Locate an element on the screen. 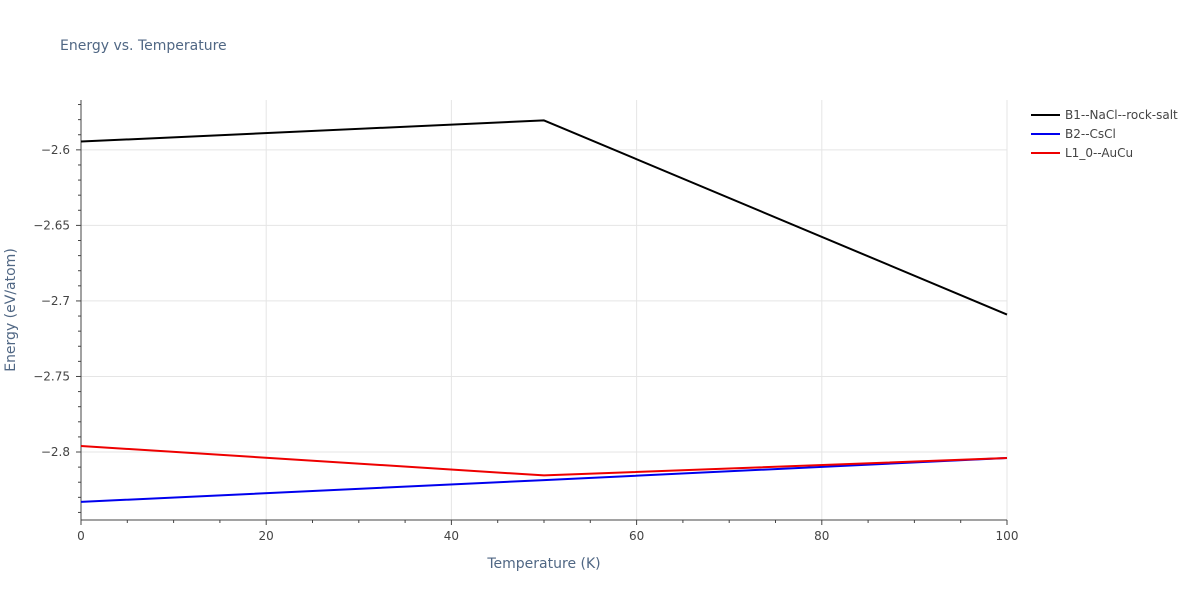 Image resolution: width=1200 pixels, height=604 pixels. y-tick-label: −2.6 is located at coordinates (55, 150).